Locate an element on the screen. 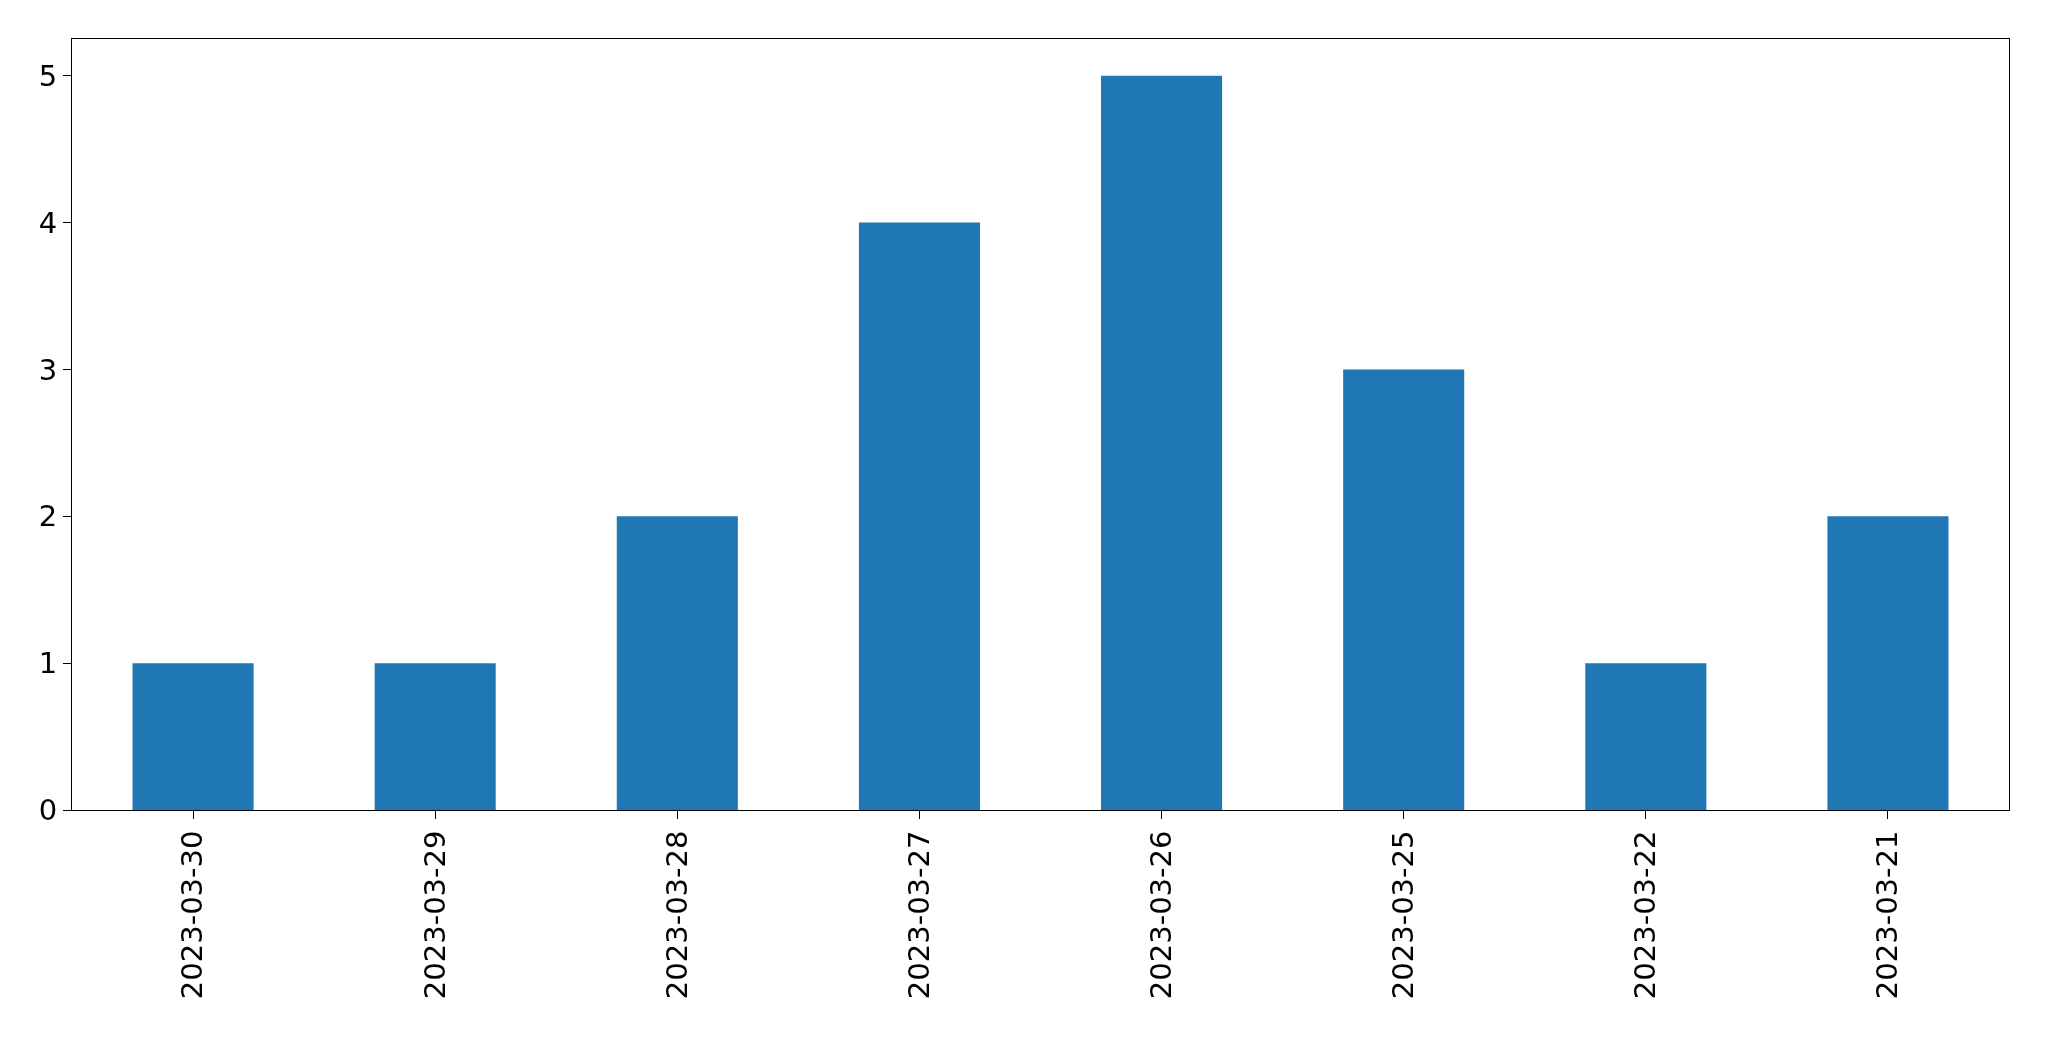 The width and height of the screenshot is (2049, 1061). y-tick-label: 1 is located at coordinates (48, 663).